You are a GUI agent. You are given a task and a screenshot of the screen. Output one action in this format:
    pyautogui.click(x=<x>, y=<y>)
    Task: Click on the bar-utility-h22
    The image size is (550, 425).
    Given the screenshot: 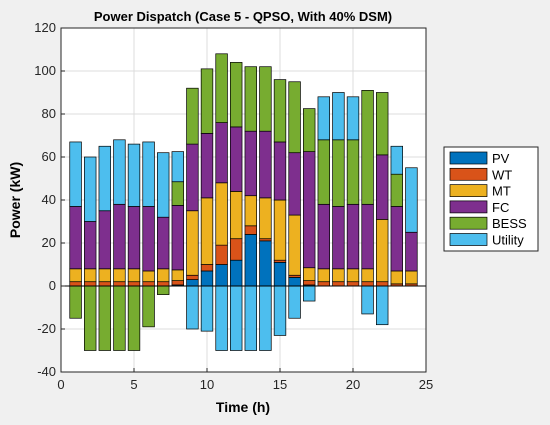 What is the action you would take?
    pyautogui.click(x=382, y=305)
    